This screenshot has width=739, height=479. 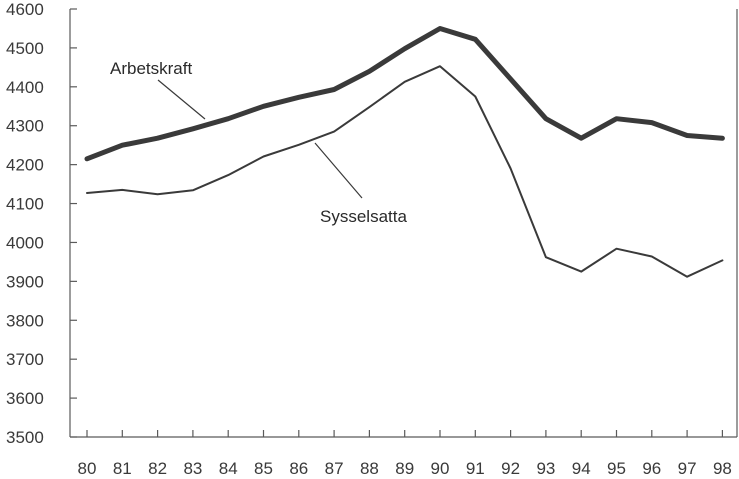 What do you see at coordinates (25, 204) in the screenshot?
I see `y-tick-label-4100: 4100` at bounding box center [25, 204].